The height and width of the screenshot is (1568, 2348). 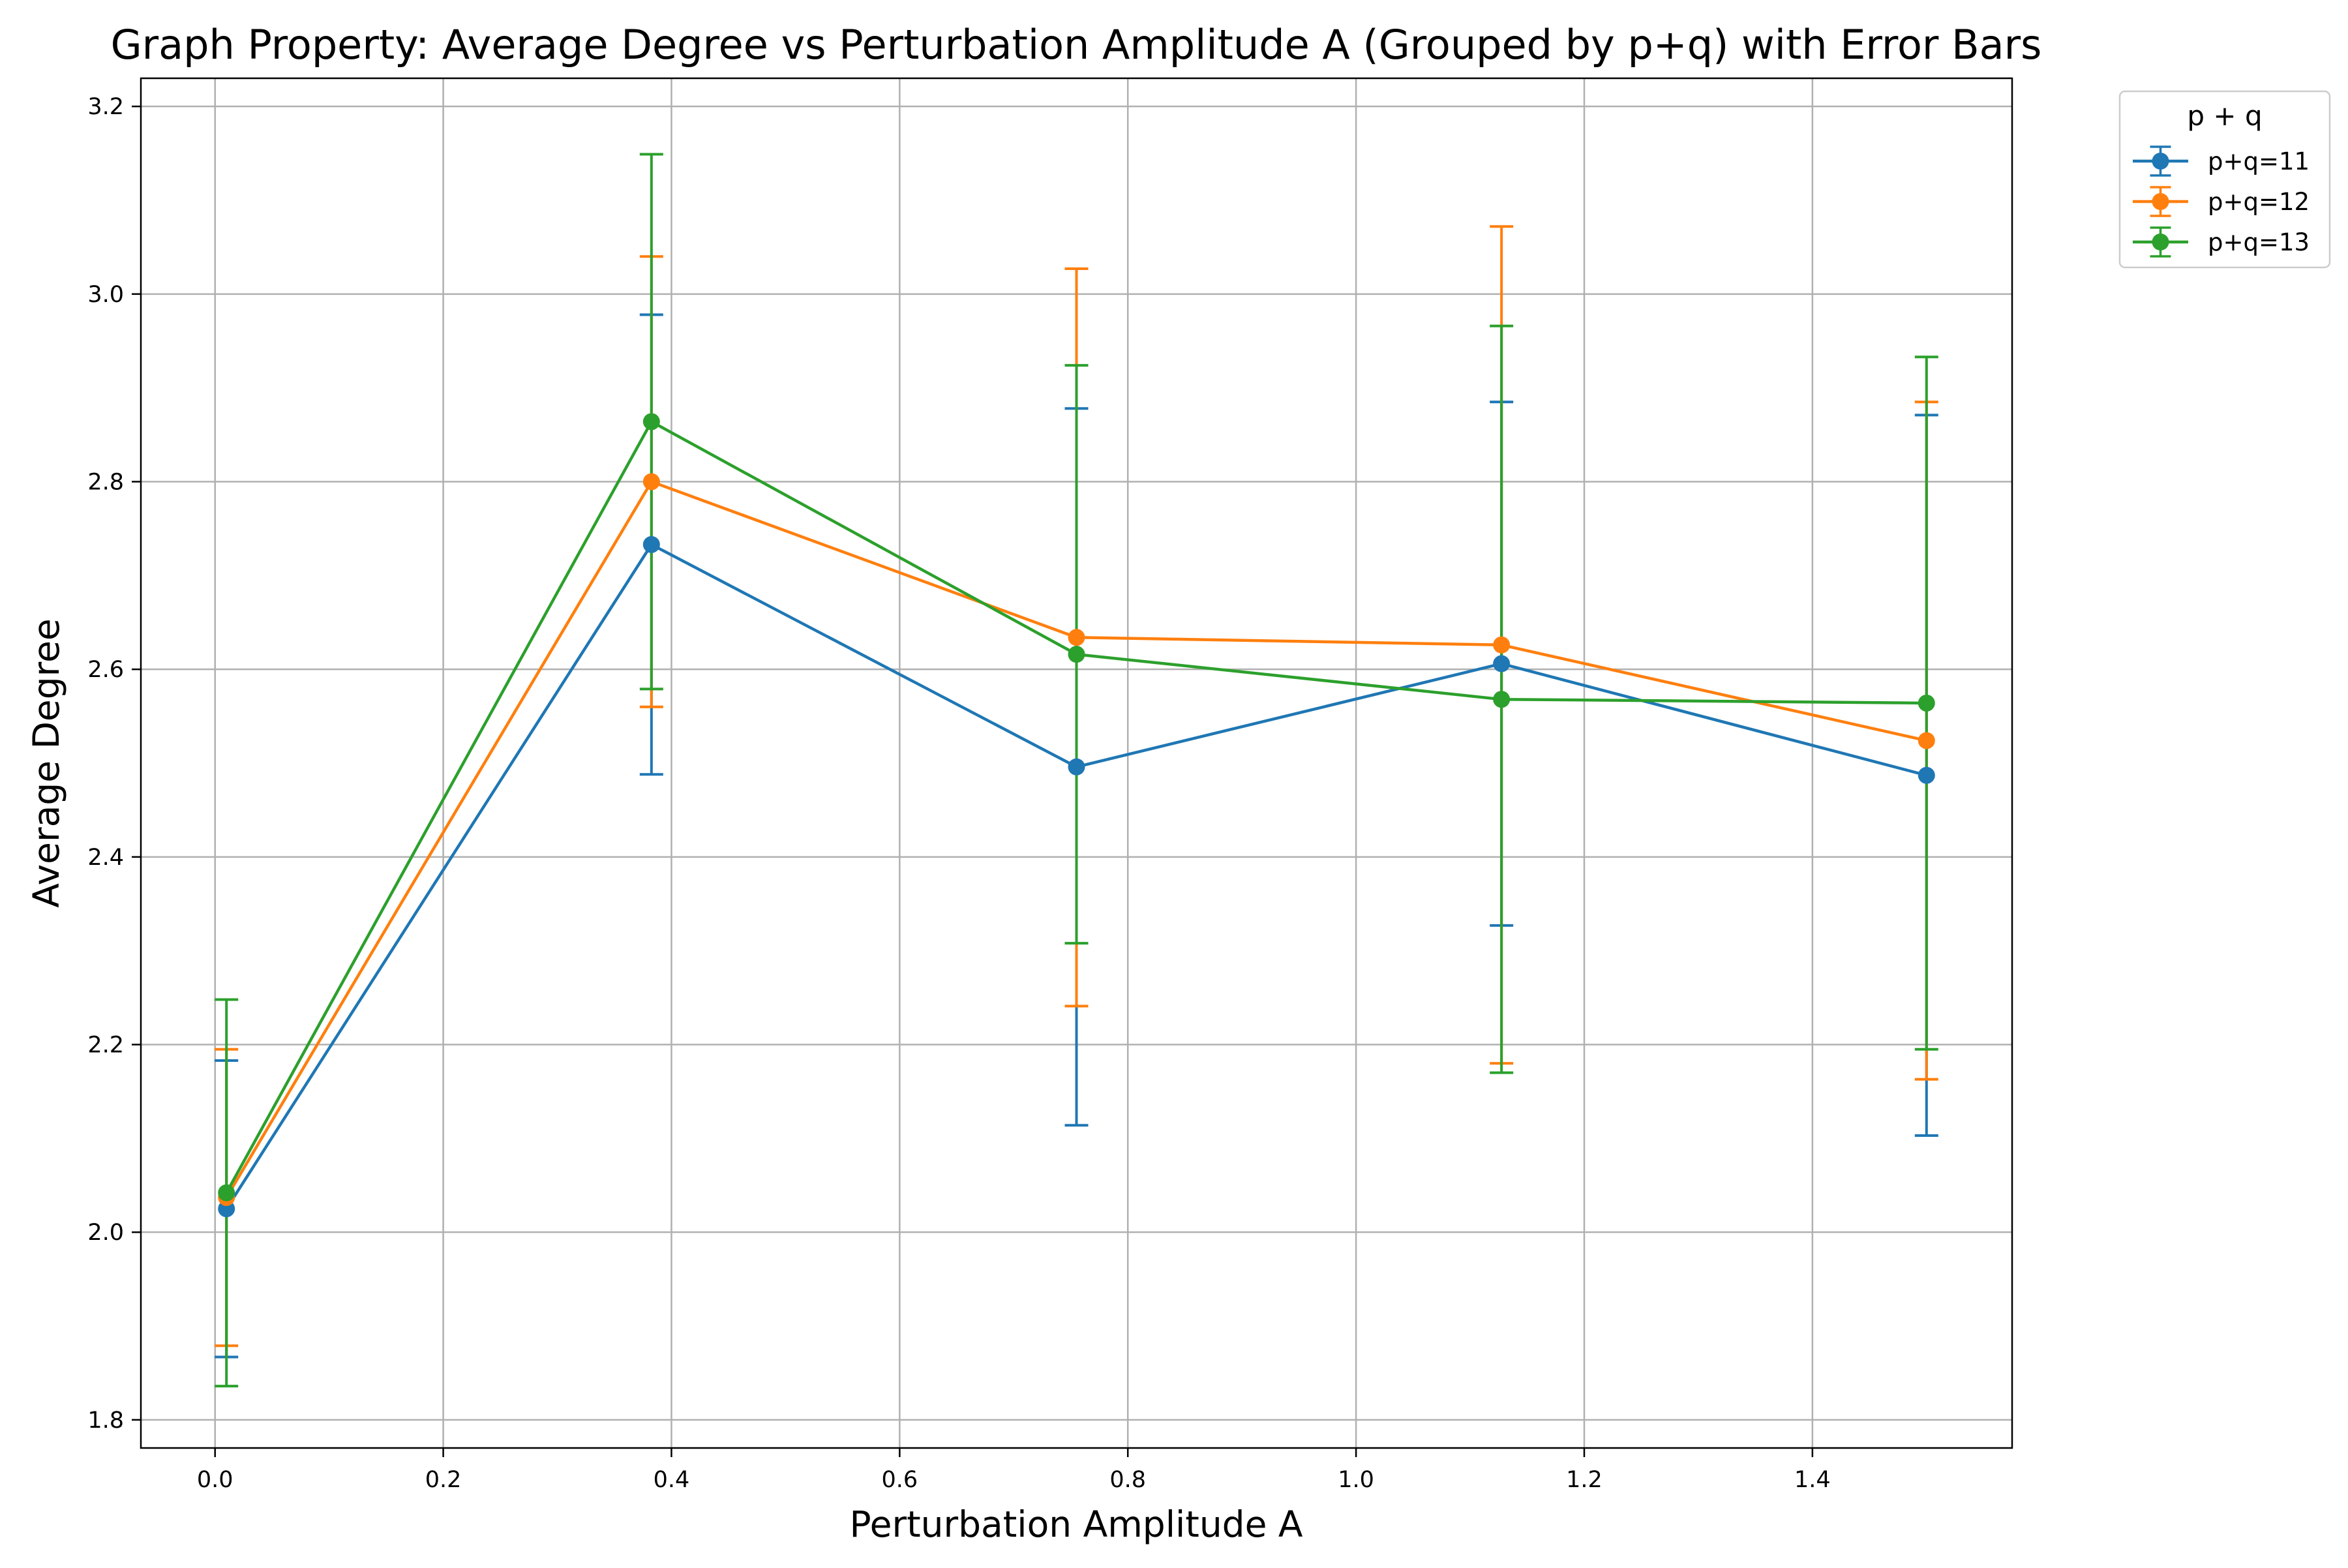 What do you see at coordinates (444, 1480) in the screenshot?
I see `x-tick-label: 0.2` at bounding box center [444, 1480].